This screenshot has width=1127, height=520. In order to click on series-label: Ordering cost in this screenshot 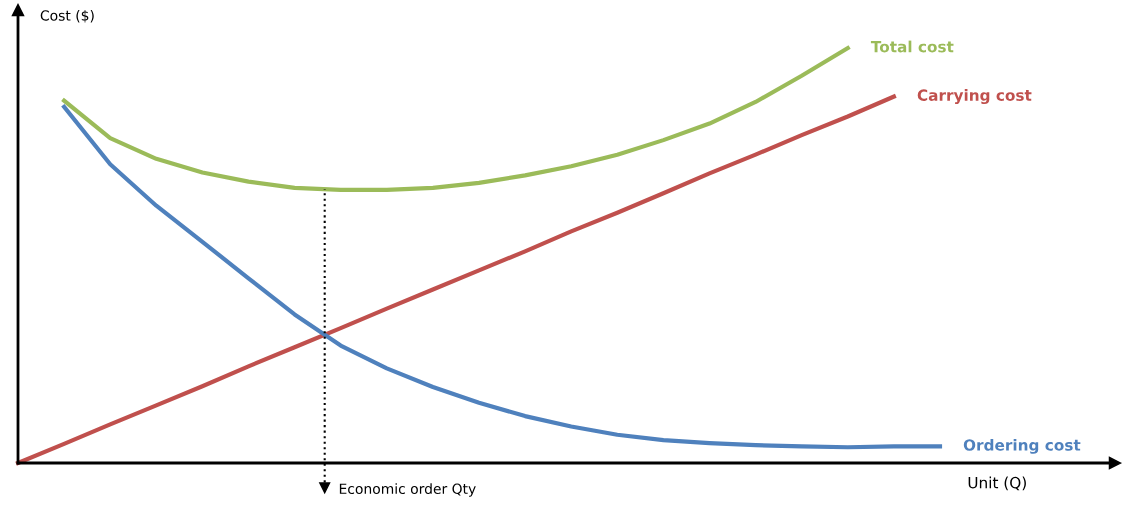, I will do `click(1022, 446)`.